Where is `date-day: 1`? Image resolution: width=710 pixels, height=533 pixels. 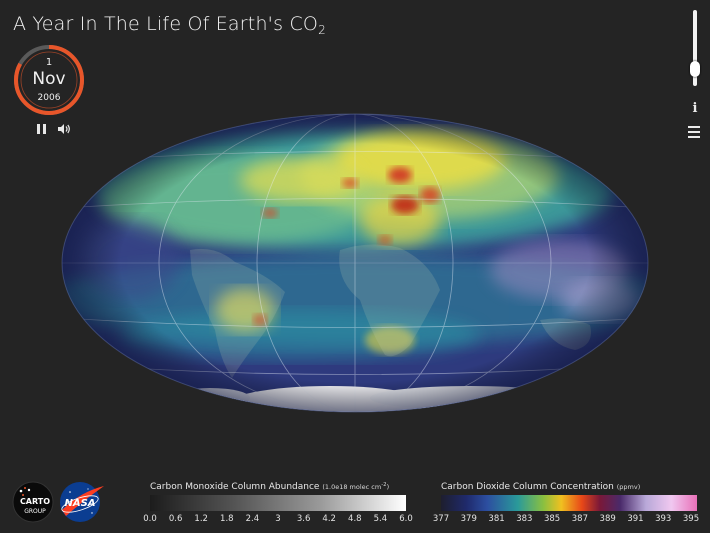 date-day: 1 is located at coordinates (49, 62).